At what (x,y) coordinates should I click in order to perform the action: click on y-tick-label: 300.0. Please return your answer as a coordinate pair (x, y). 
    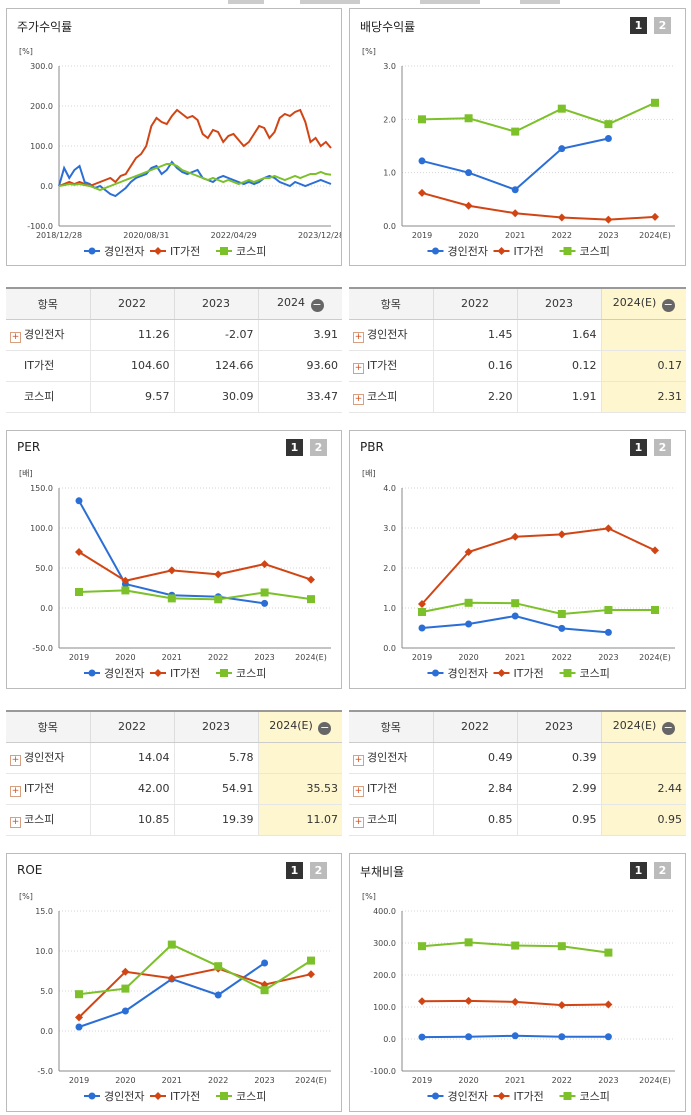
    Looking at the image, I should click on (41, 66).